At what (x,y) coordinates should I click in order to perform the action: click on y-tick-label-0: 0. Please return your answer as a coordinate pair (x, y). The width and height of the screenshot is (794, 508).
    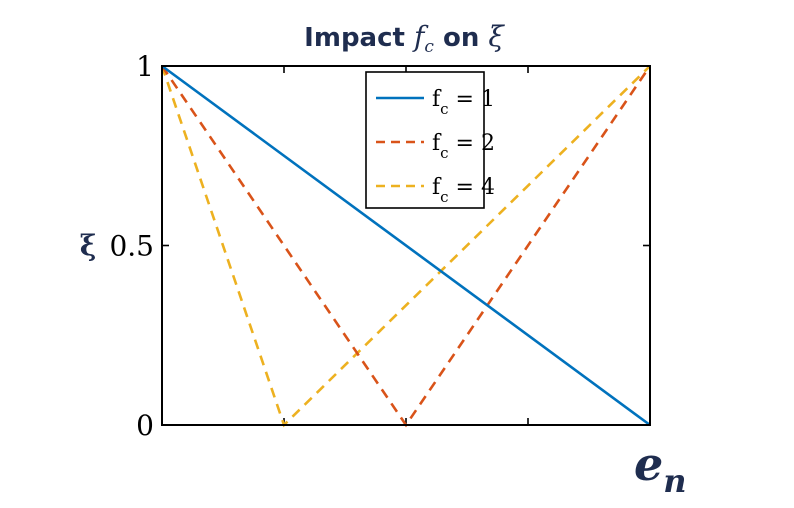
    Looking at the image, I should click on (145, 425).